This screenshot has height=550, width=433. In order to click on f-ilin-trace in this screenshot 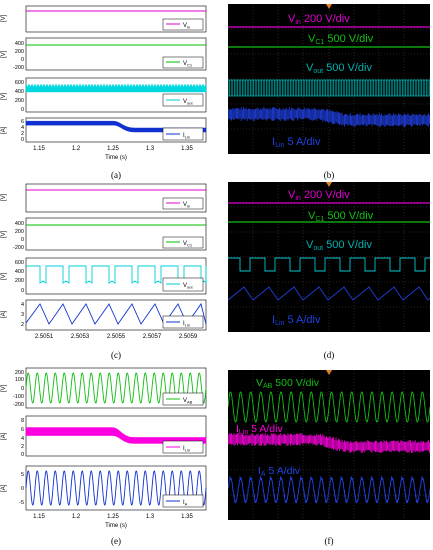, I will do `click(329, 443)`.